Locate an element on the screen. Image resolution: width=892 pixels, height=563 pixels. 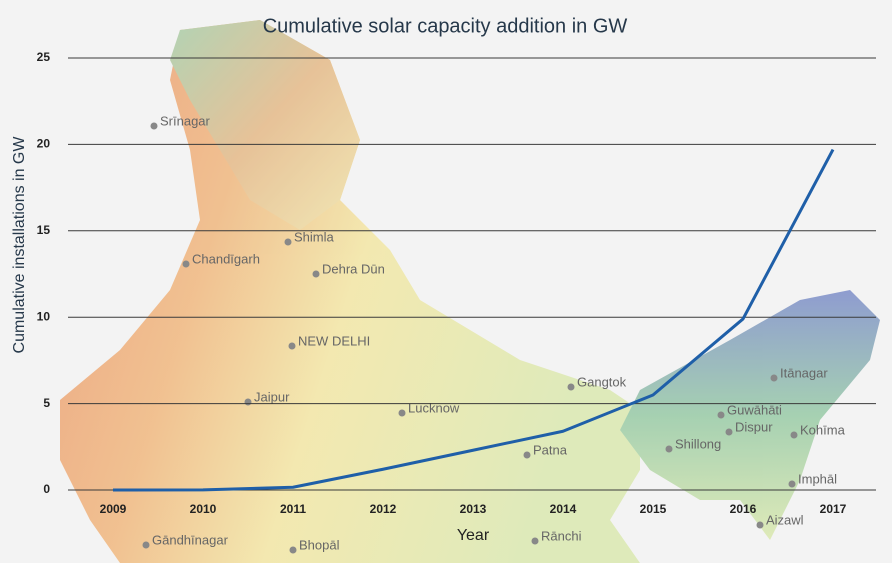
map-label: Gangtok is located at coordinates (602, 381).